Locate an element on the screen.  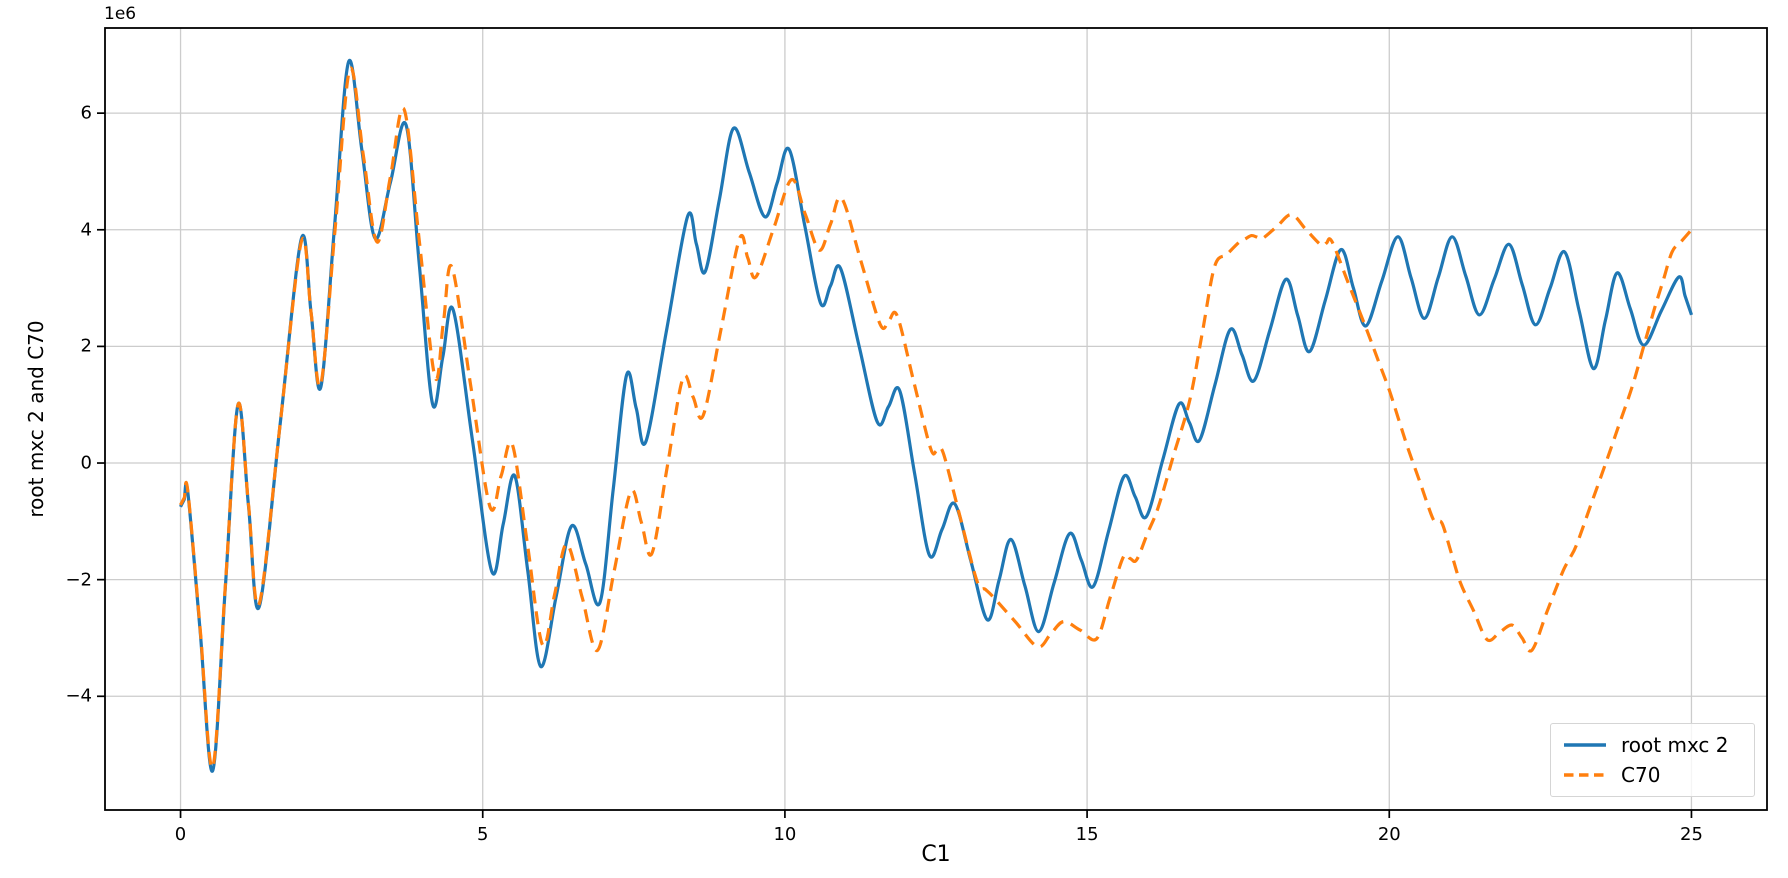
legend-entry-c70: C70 is located at coordinates (1653, 775).